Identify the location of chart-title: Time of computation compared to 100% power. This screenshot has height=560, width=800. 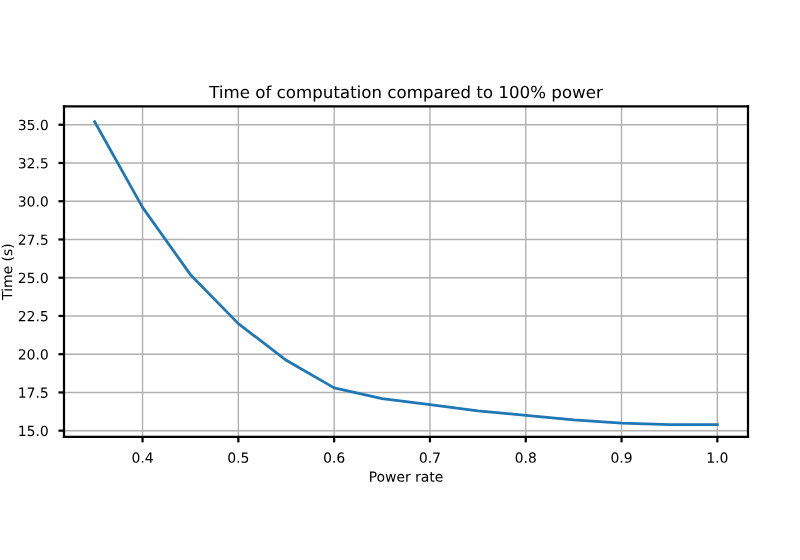
(406, 93).